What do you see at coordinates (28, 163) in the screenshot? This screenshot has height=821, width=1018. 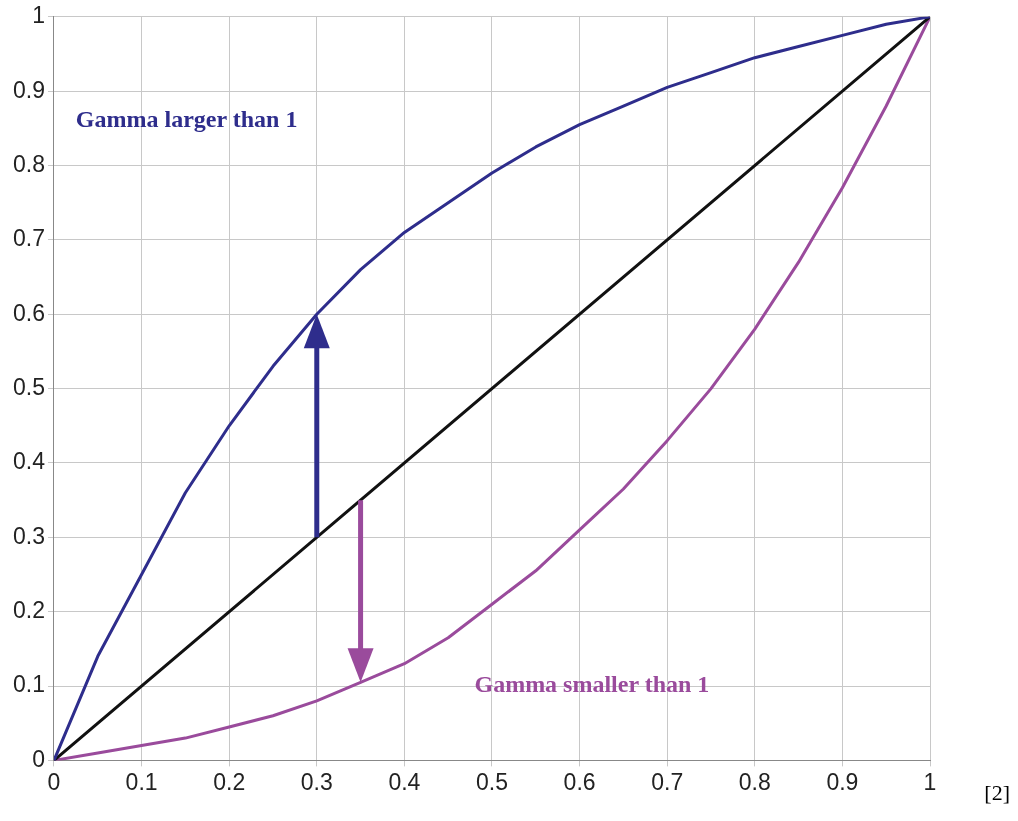 I see `y-tick-label: 0.8` at bounding box center [28, 163].